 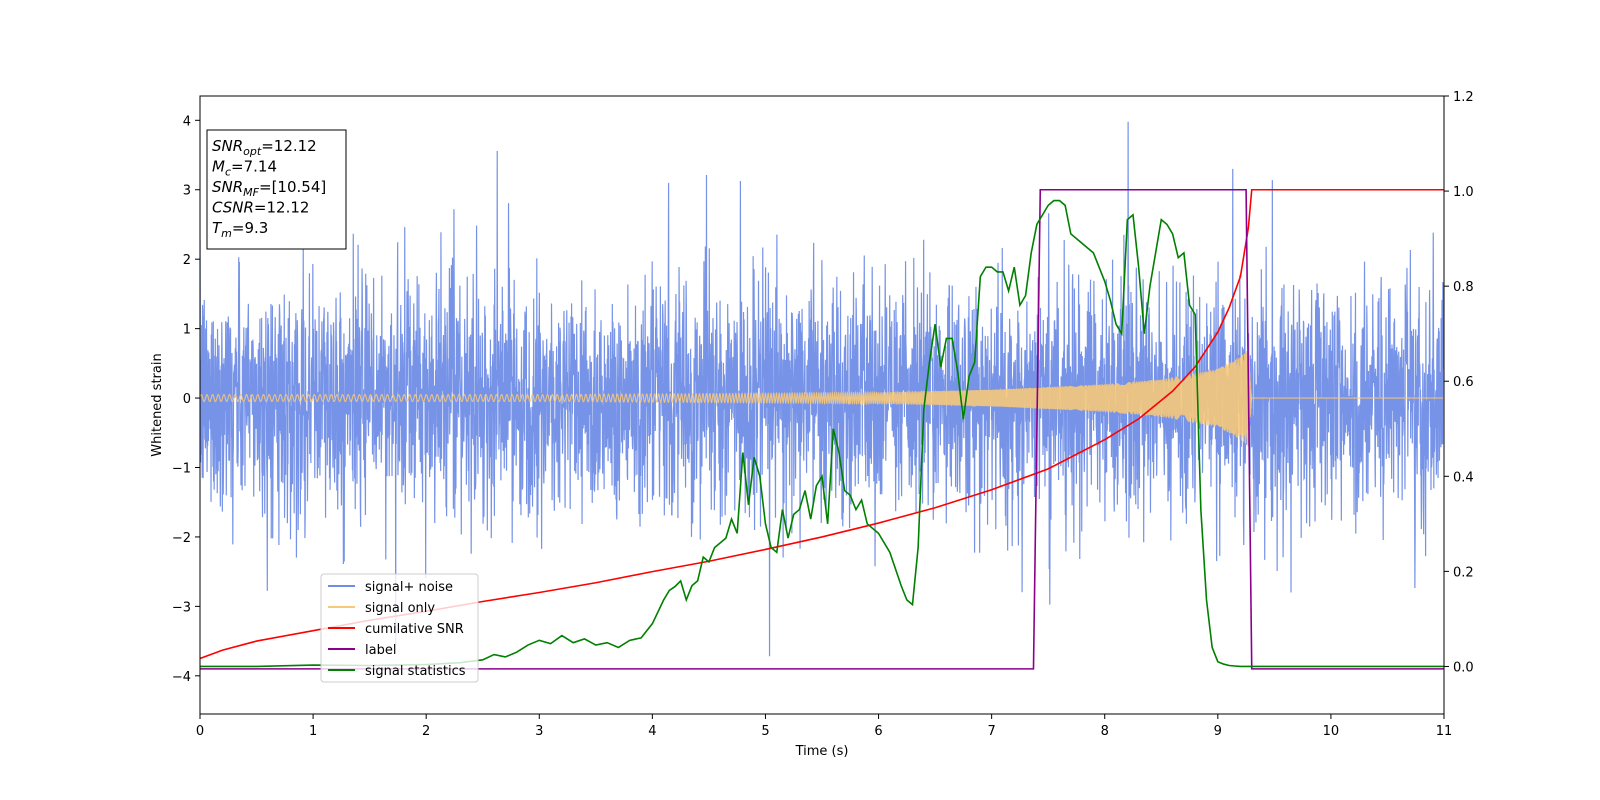 I want to click on y-axis-left: 4 3 2 1 0 −1 −2 −3 −4, so click(x=186, y=399).